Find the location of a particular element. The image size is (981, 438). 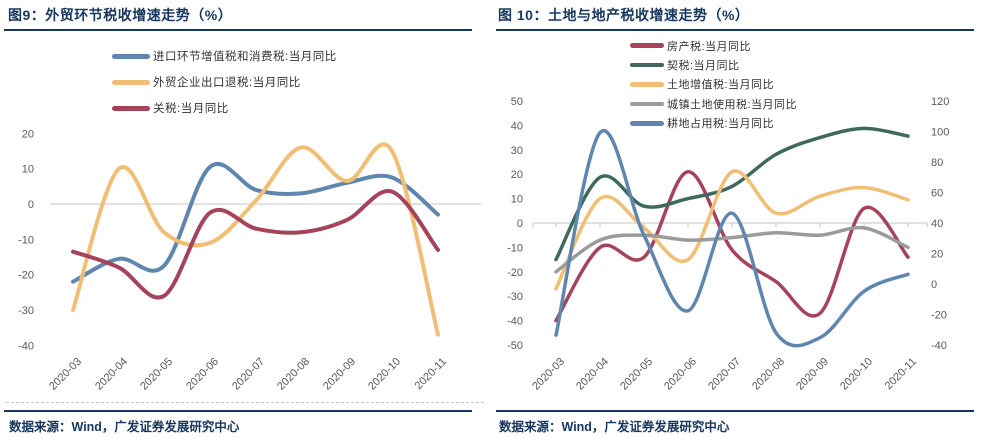

y-axis-right-tick-label: 80 is located at coordinates (937, 163).